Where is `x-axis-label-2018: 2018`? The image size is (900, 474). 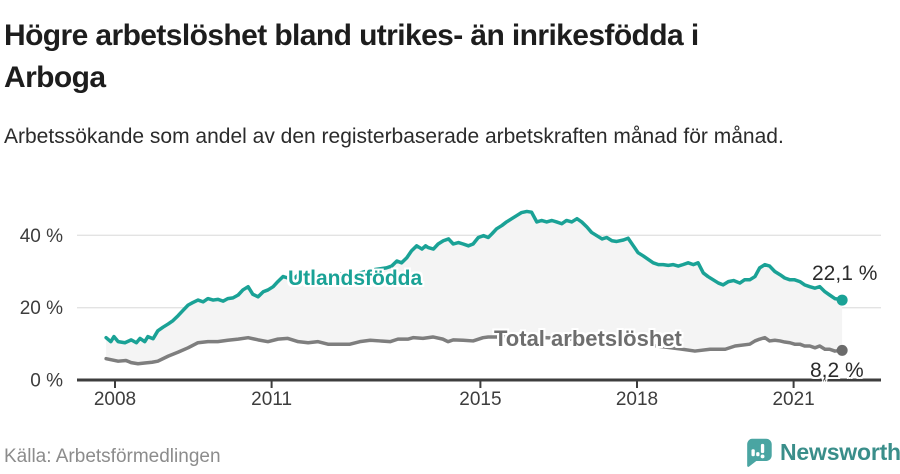 x-axis-label-2018: 2018 is located at coordinates (637, 399).